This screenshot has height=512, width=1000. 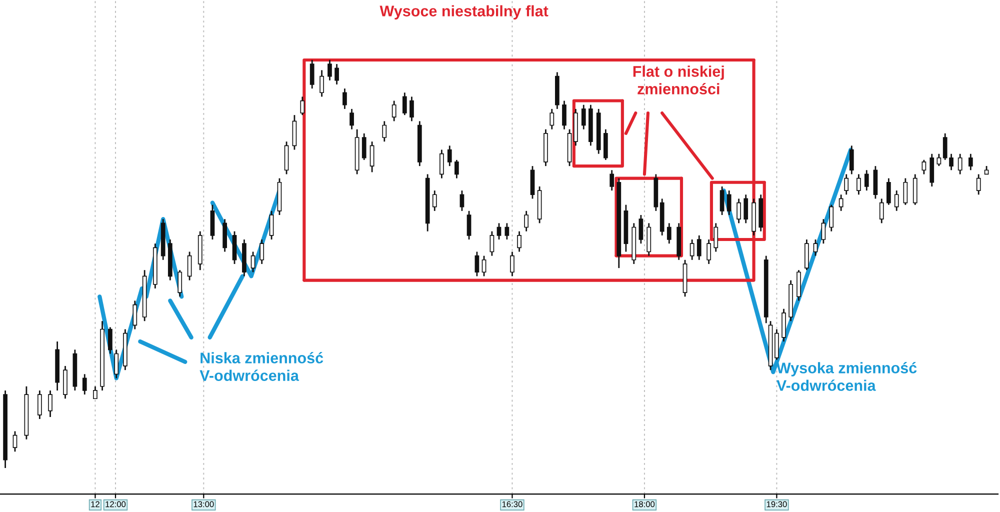 I want to click on x-tick-label: 12, so click(x=95, y=504).